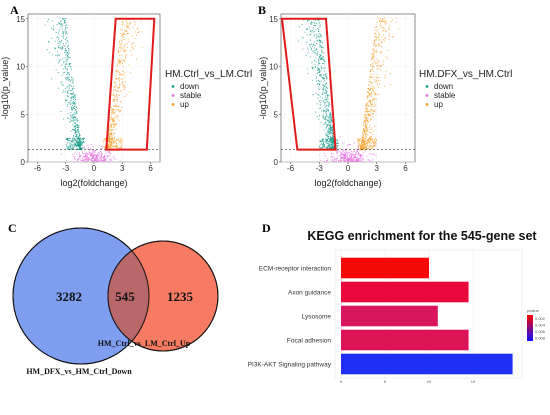  I want to click on venn-count-left: 3282, so click(69, 296).